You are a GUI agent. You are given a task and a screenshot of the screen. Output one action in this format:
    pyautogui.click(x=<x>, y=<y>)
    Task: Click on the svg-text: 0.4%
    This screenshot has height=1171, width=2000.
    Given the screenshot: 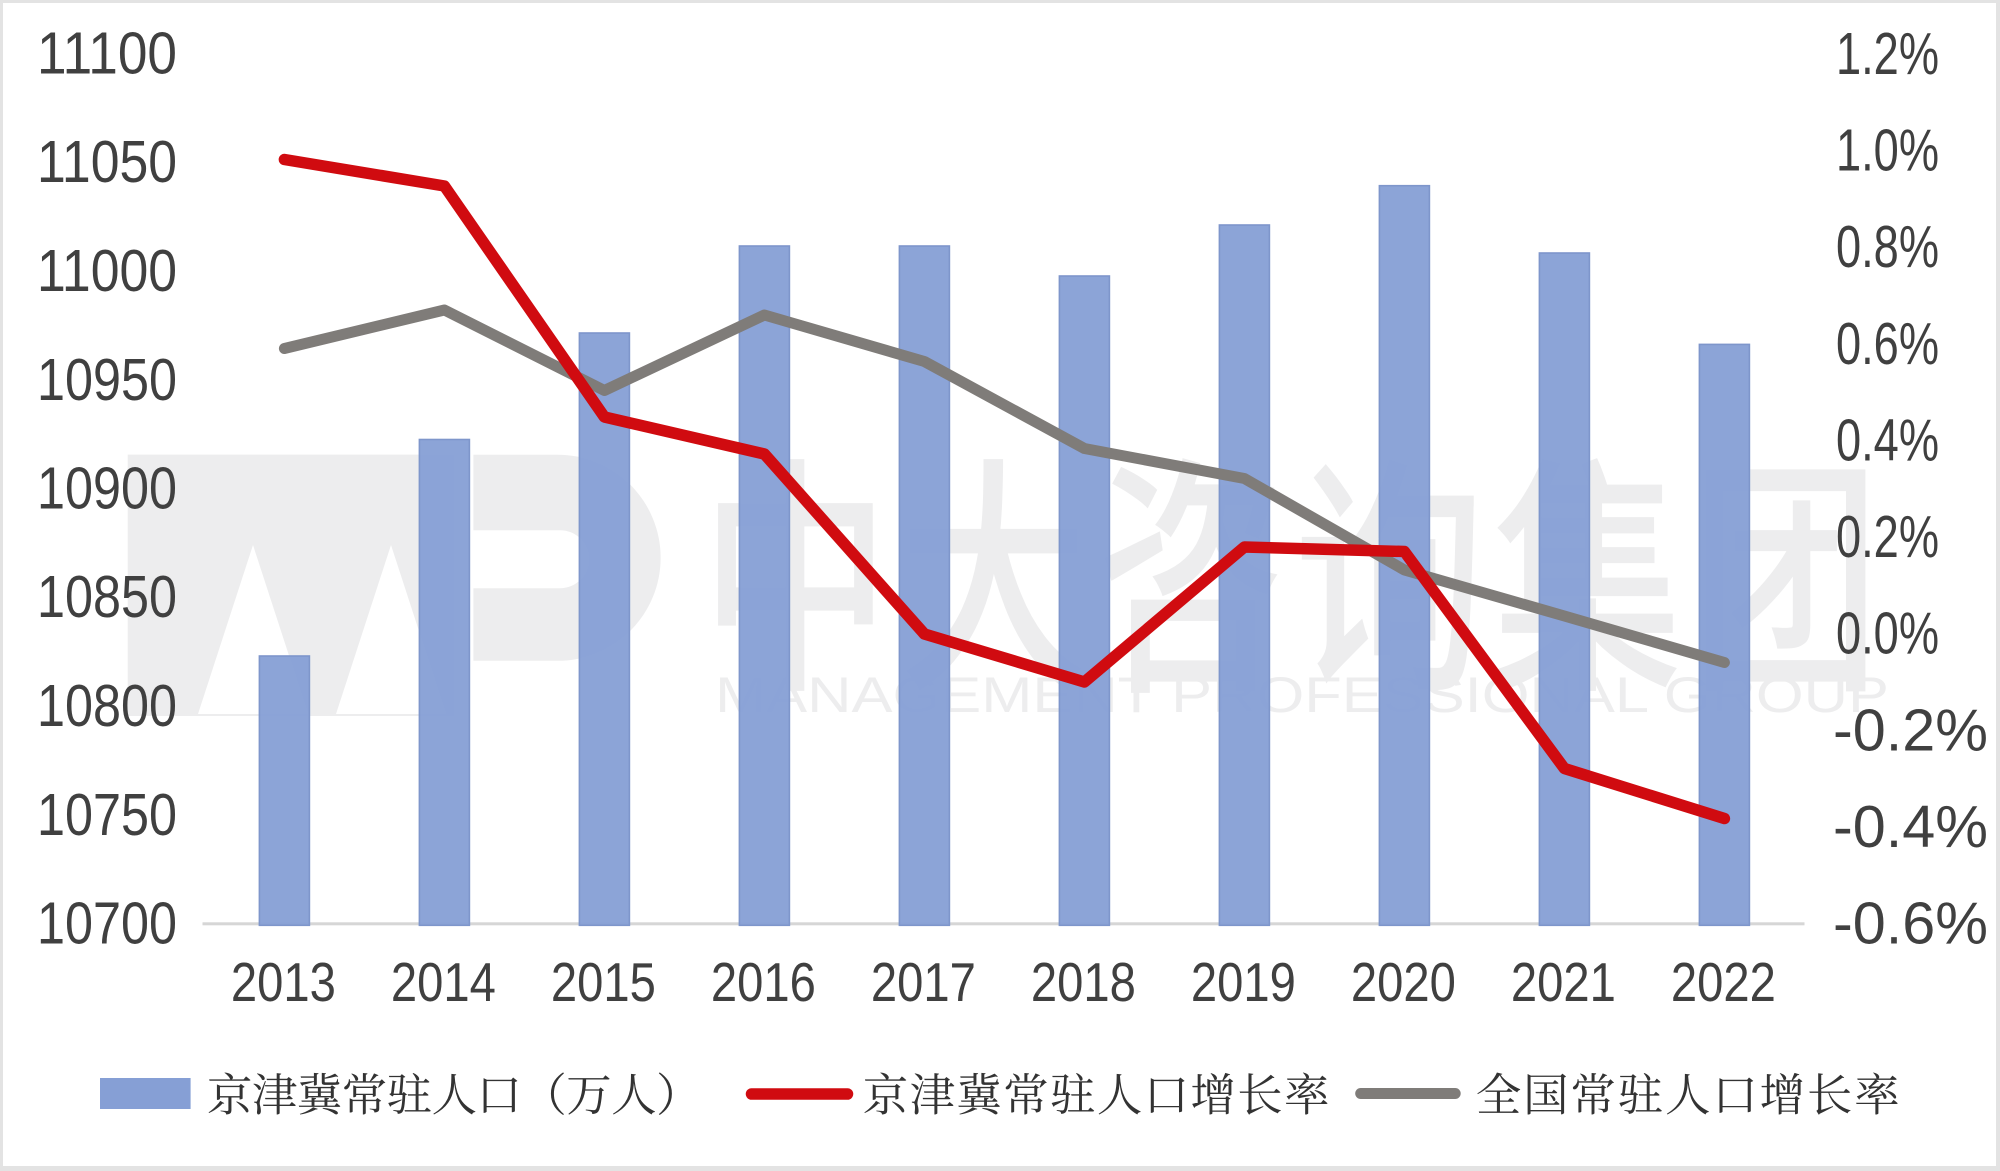 What is the action you would take?
    pyautogui.click(x=1887, y=440)
    